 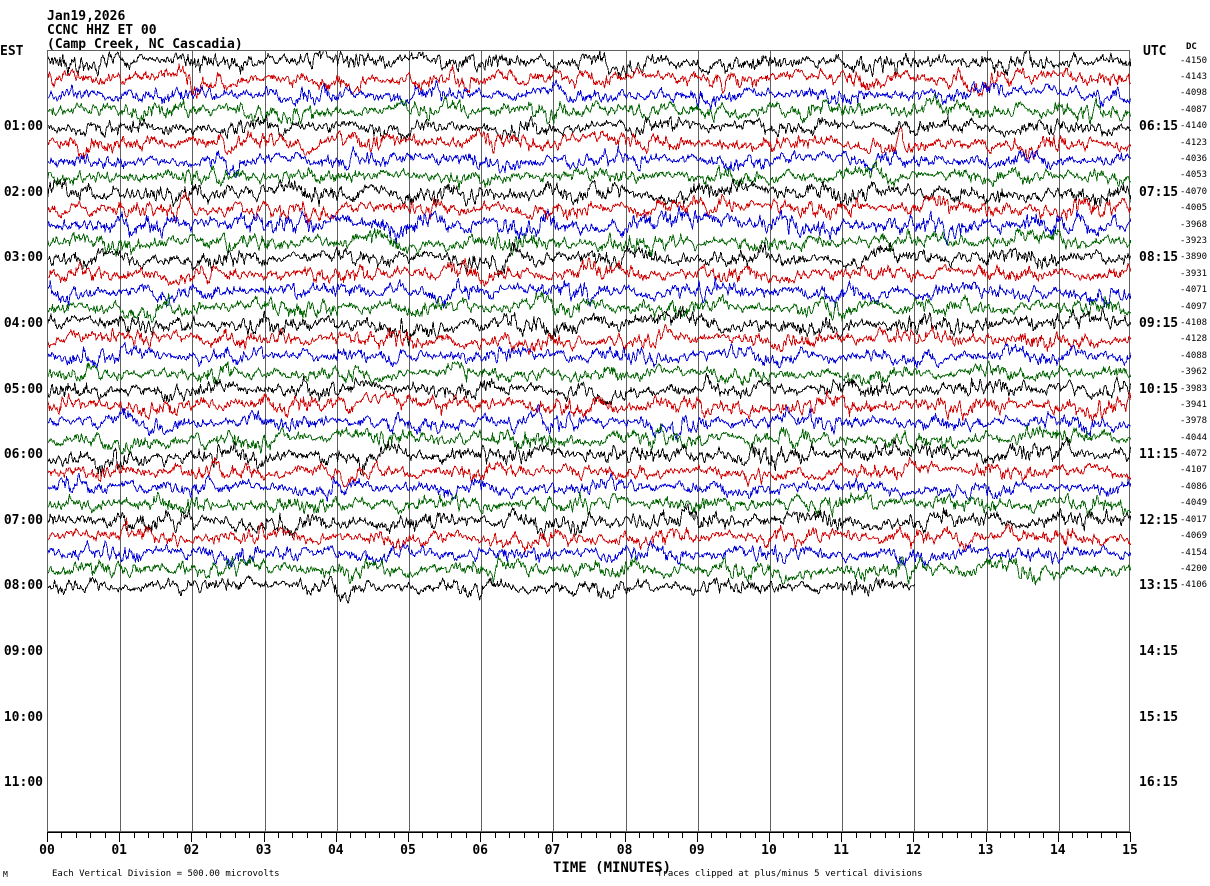 I want to click on dc-offset-value: -4098, so click(x=1194, y=93).